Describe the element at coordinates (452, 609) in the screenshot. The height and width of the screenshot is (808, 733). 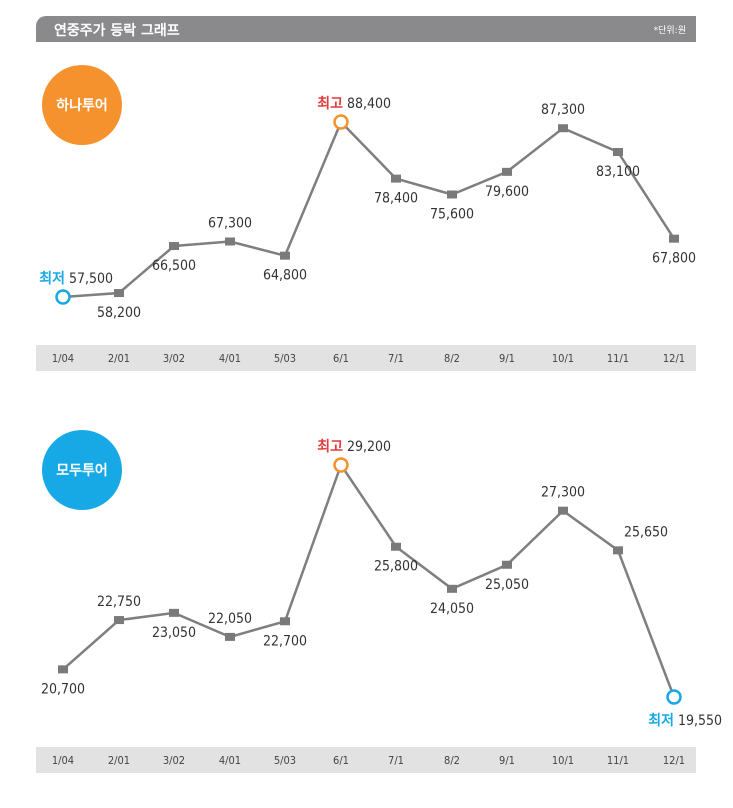
I see `data-label: 24,050` at that location.